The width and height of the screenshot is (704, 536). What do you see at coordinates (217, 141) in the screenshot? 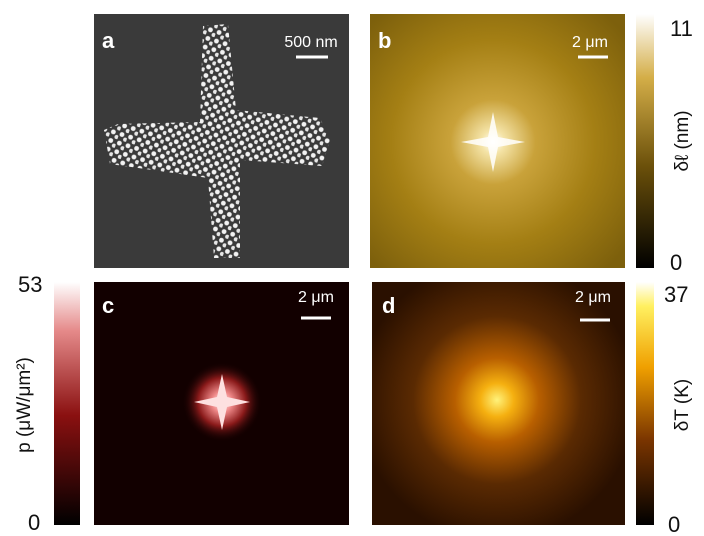
I see `dot-cross` at bounding box center [217, 141].